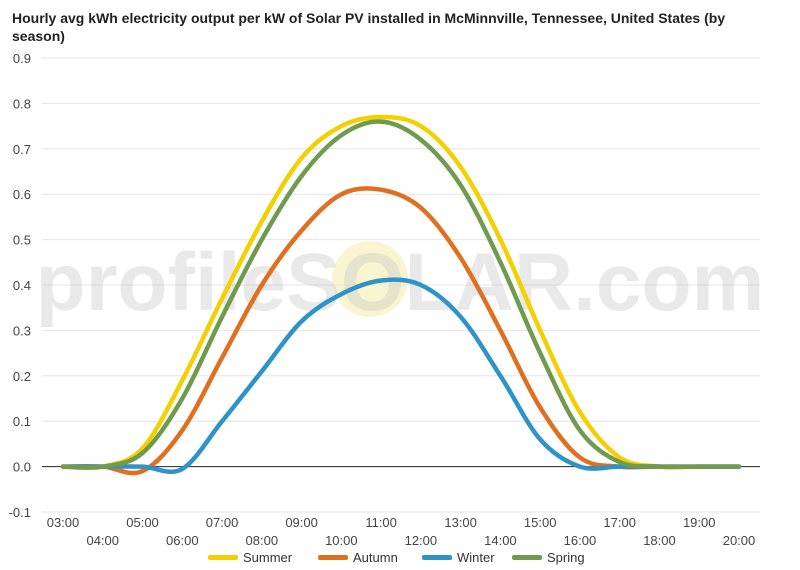  What do you see at coordinates (63, 522) in the screenshot?
I see `x-tick-label: 03:00` at bounding box center [63, 522].